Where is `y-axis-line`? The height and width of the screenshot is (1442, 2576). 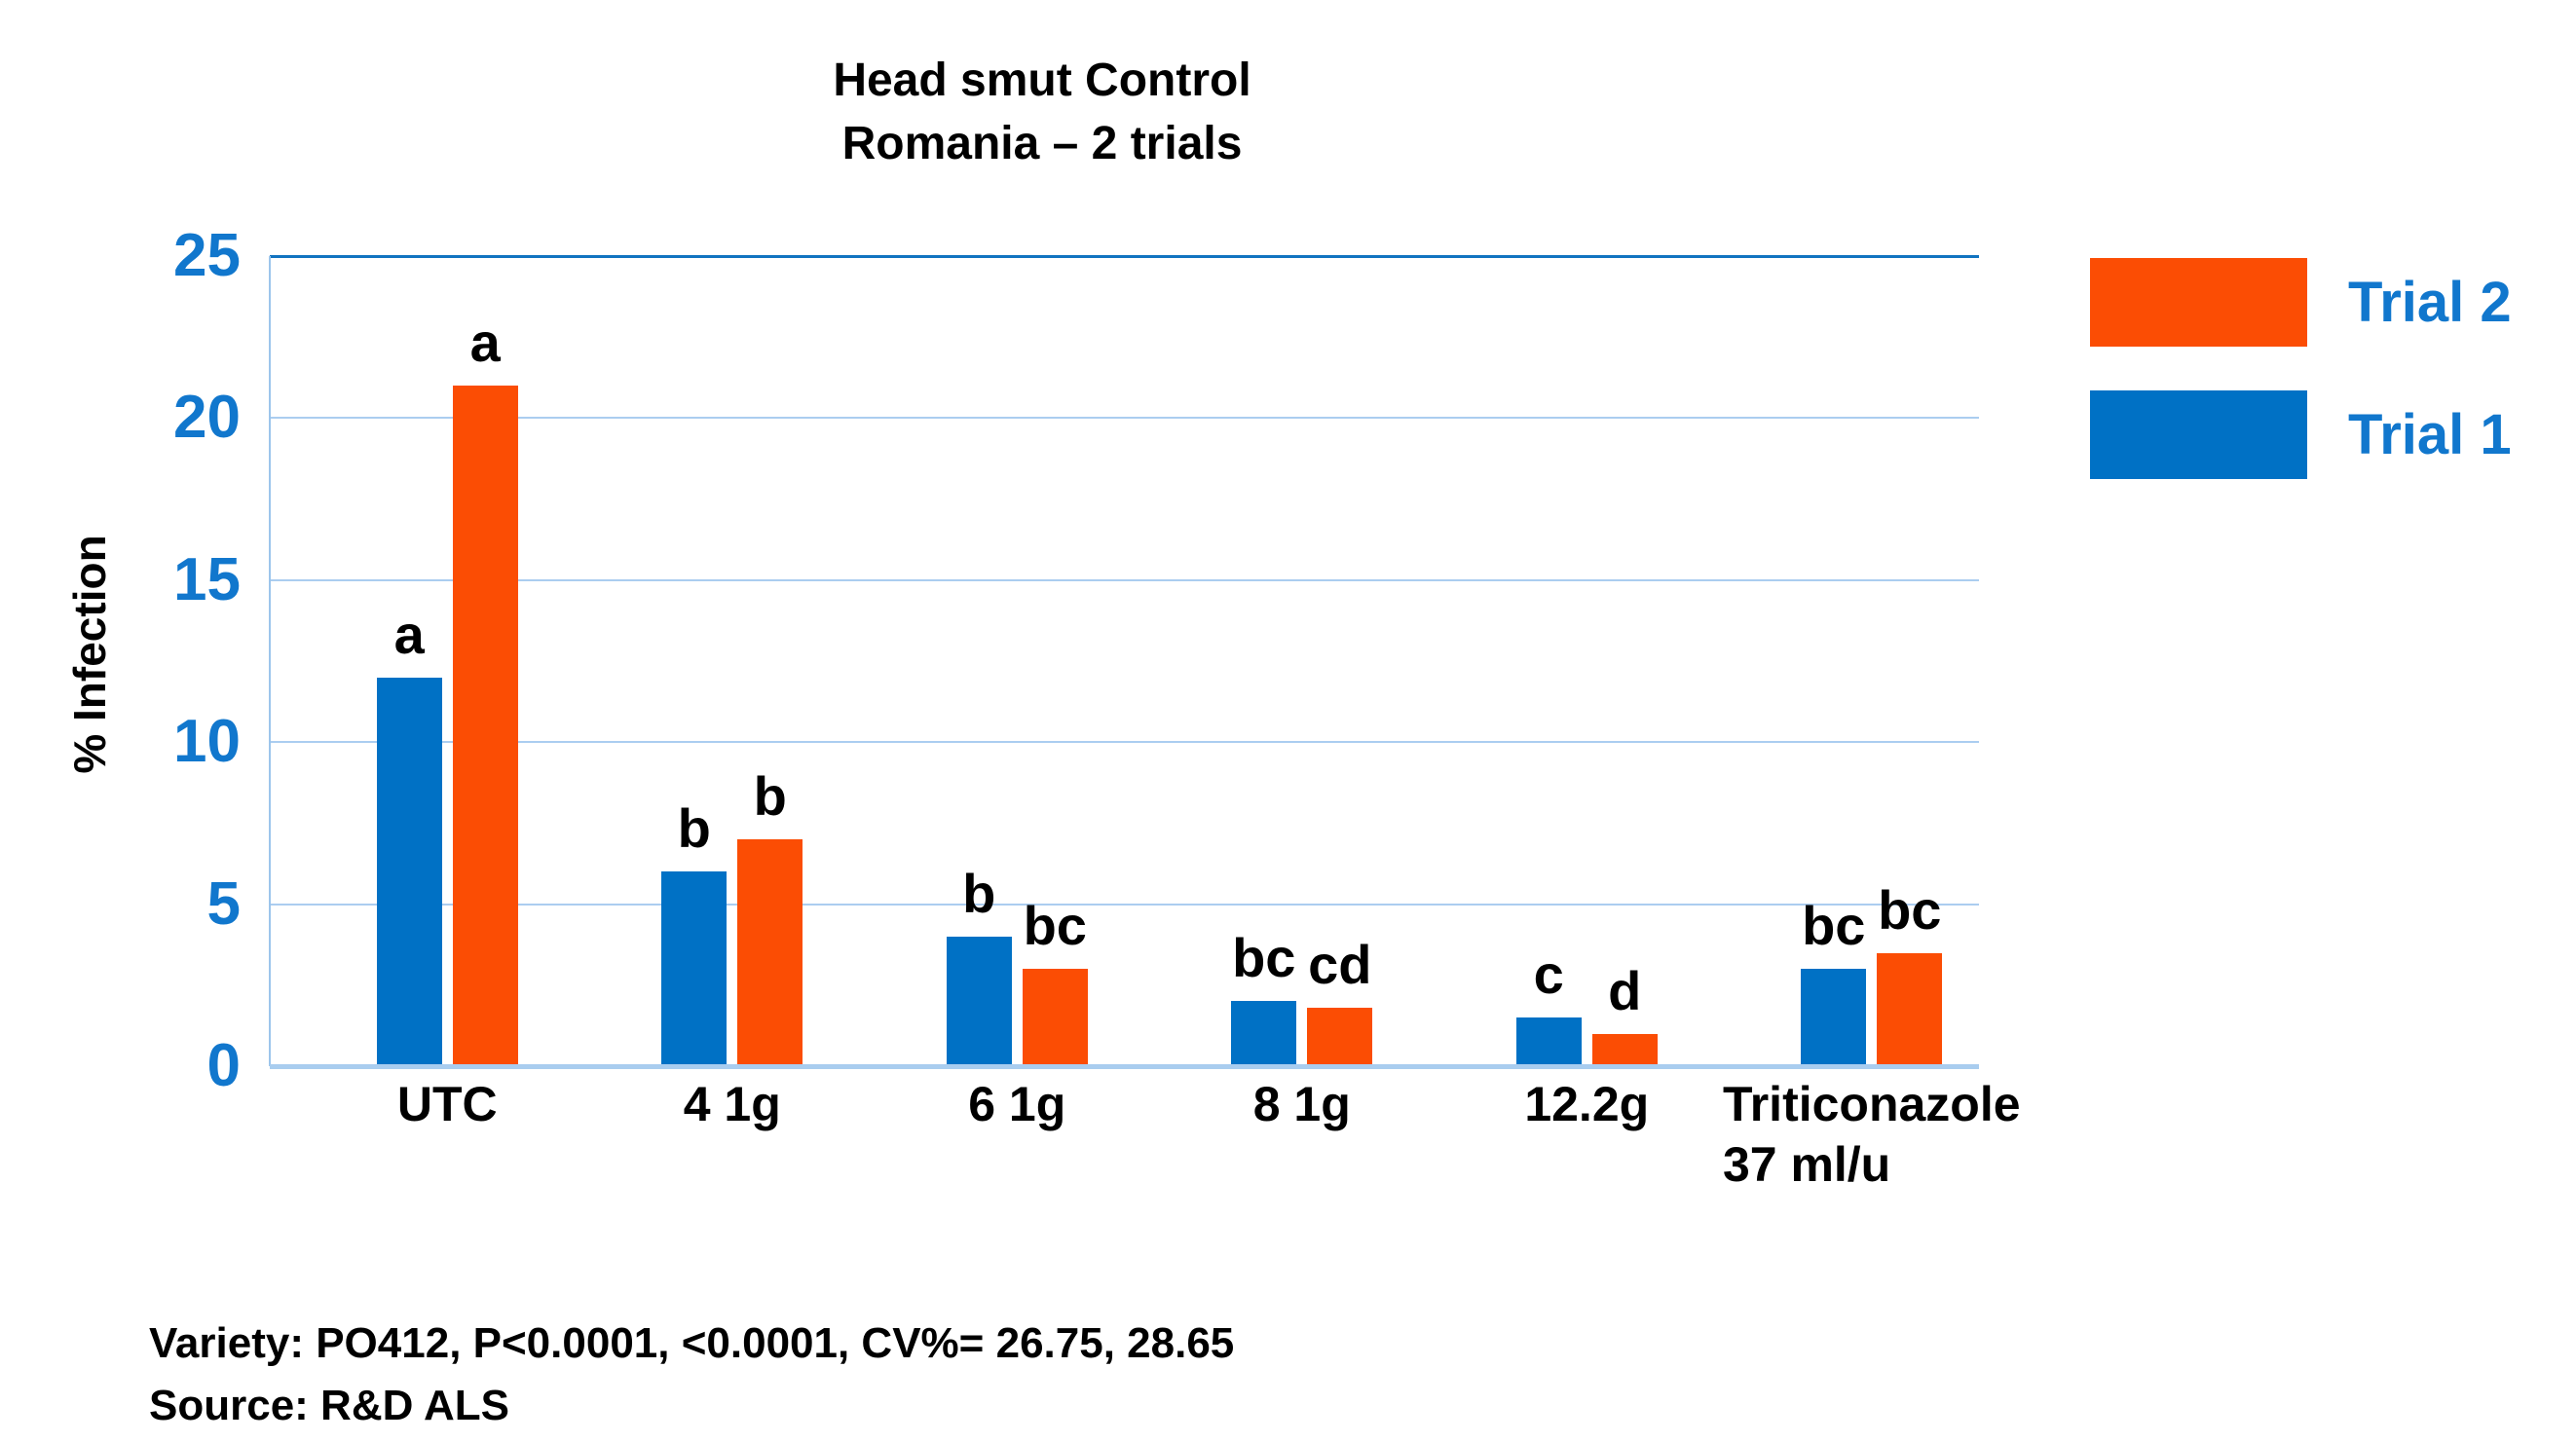
y-axis-line is located at coordinates (270, 661).